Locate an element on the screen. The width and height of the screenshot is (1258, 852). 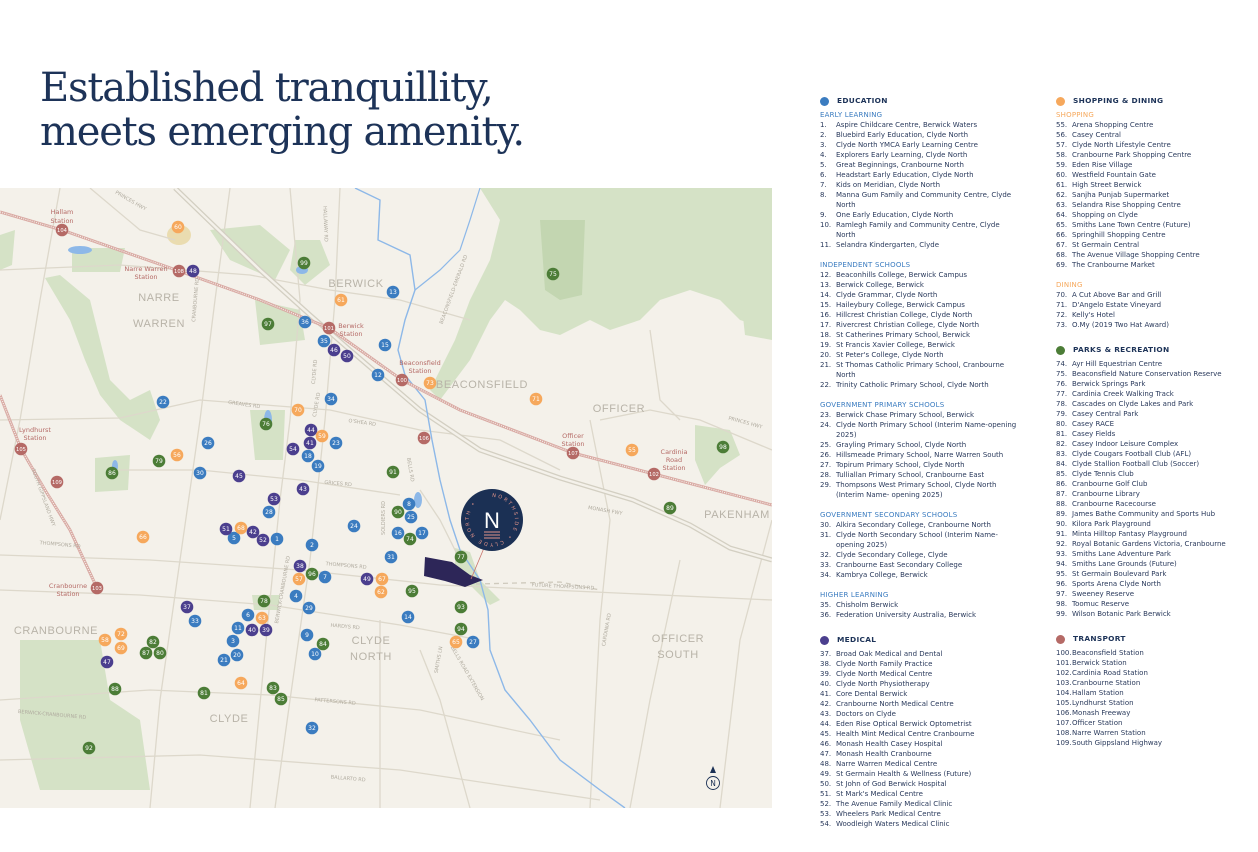
map-marker-shopping: 61 is located at coordinates (341, 300).